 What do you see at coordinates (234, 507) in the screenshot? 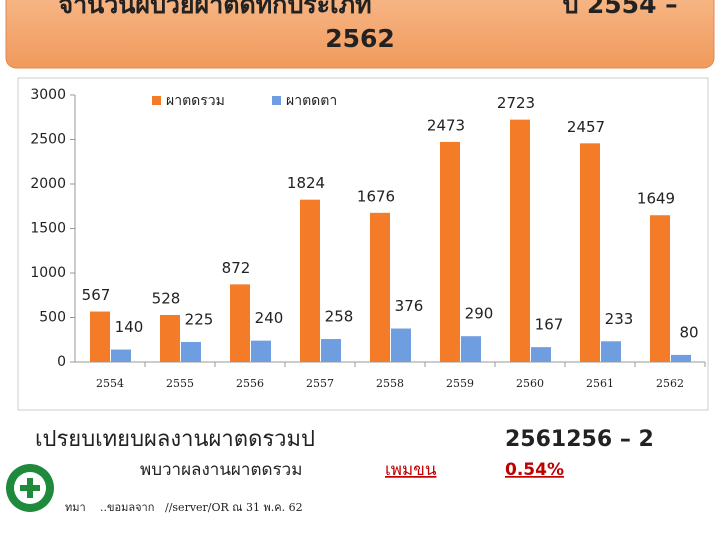
I see `source-path: //server/OR ณ 31 พ.ค. 62` at bounding box center [234, 507].